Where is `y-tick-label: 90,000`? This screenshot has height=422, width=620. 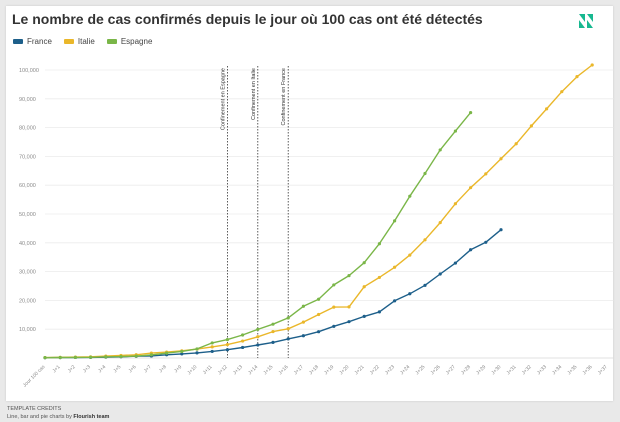 y-tick-label: 90,000 is located at coordinates (27, 100).